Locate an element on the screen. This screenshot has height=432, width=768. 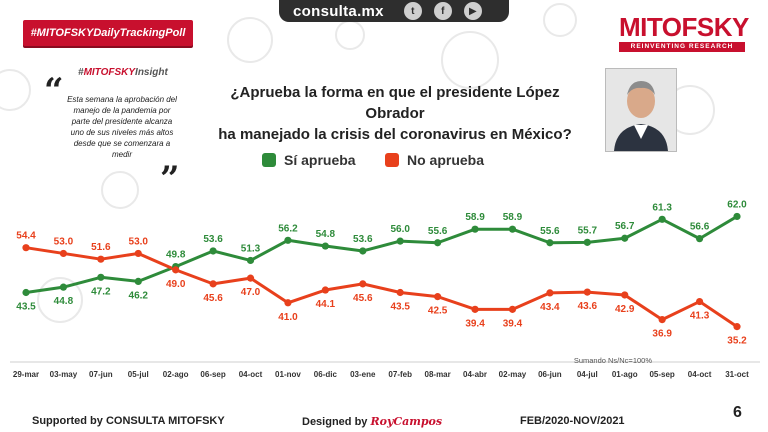
data-label-disapprove: 36.9 is located at coordinates (662, 334).